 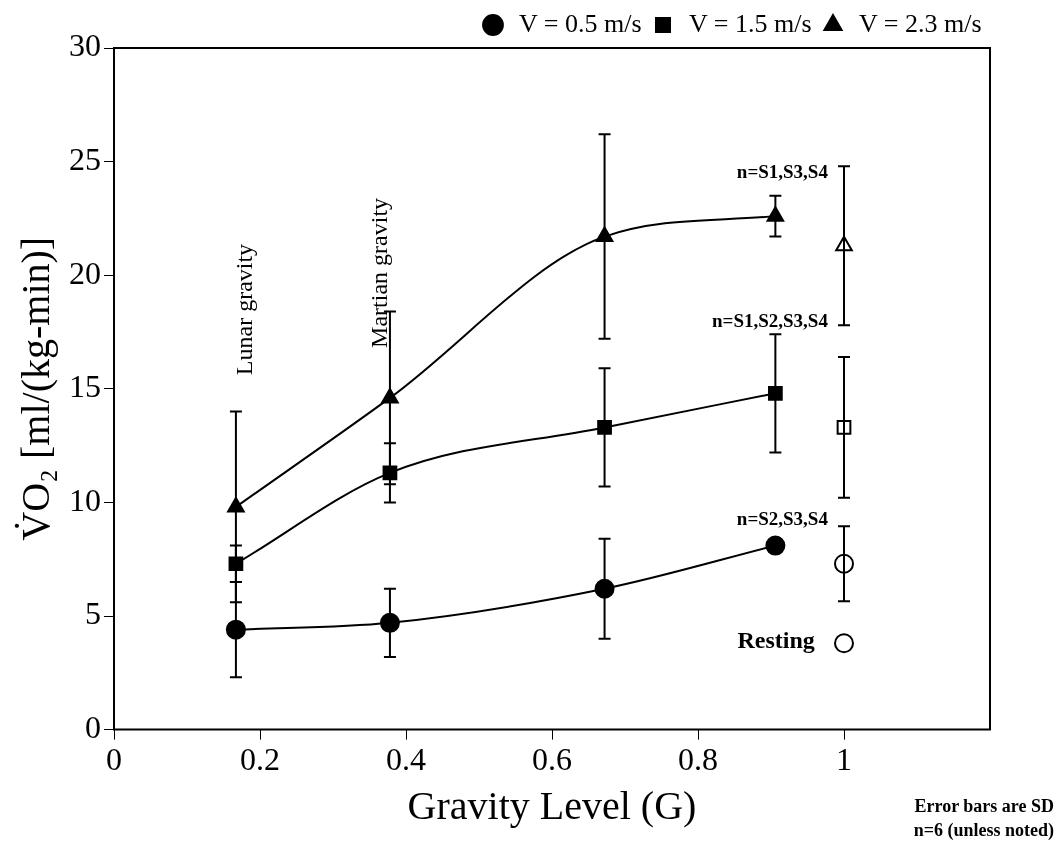 I want to click on y-tick-label: 0, so click(x=93, y=727).